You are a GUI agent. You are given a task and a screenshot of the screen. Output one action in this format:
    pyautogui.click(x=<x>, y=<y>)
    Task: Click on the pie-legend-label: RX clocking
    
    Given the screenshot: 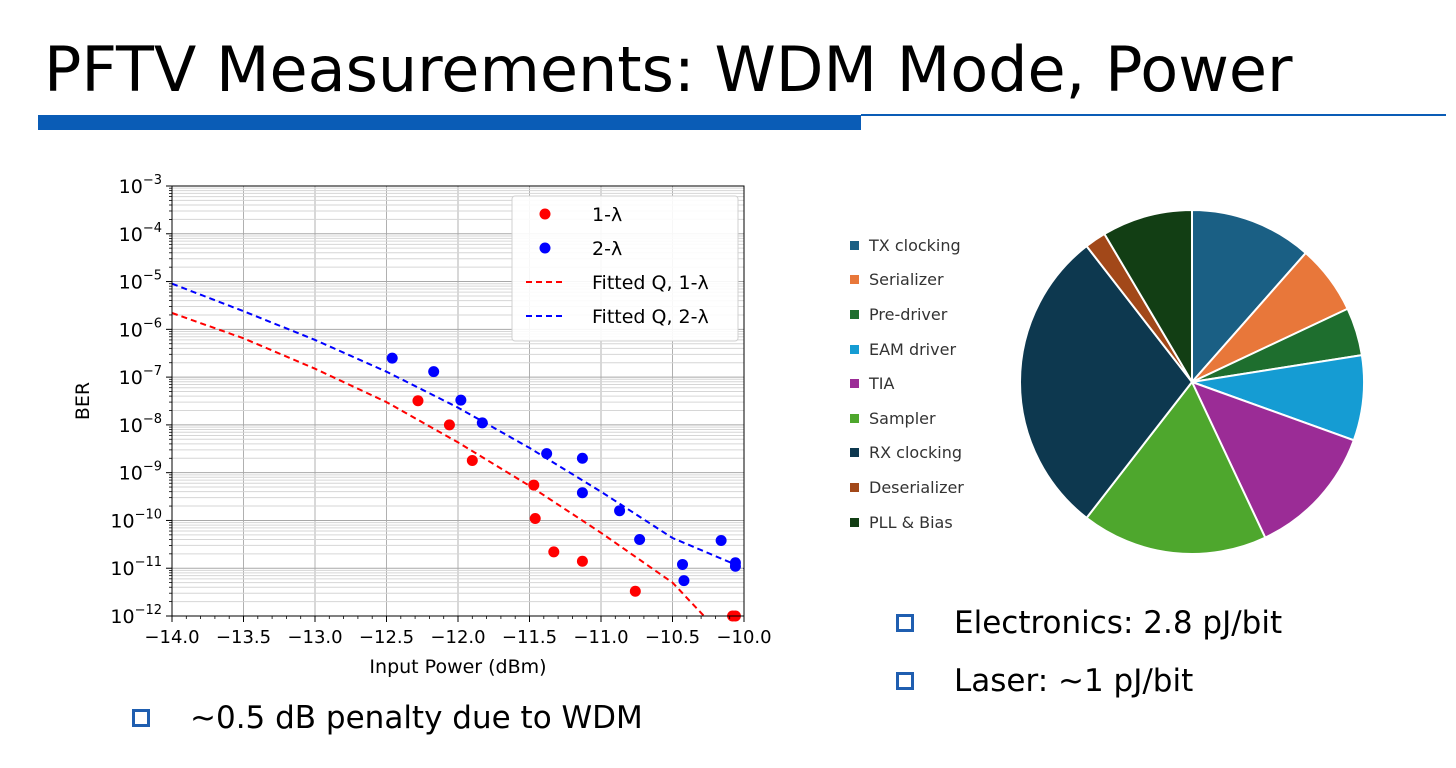 What is the action you would take?
    pyautogui.click(x=915, y=453)
    